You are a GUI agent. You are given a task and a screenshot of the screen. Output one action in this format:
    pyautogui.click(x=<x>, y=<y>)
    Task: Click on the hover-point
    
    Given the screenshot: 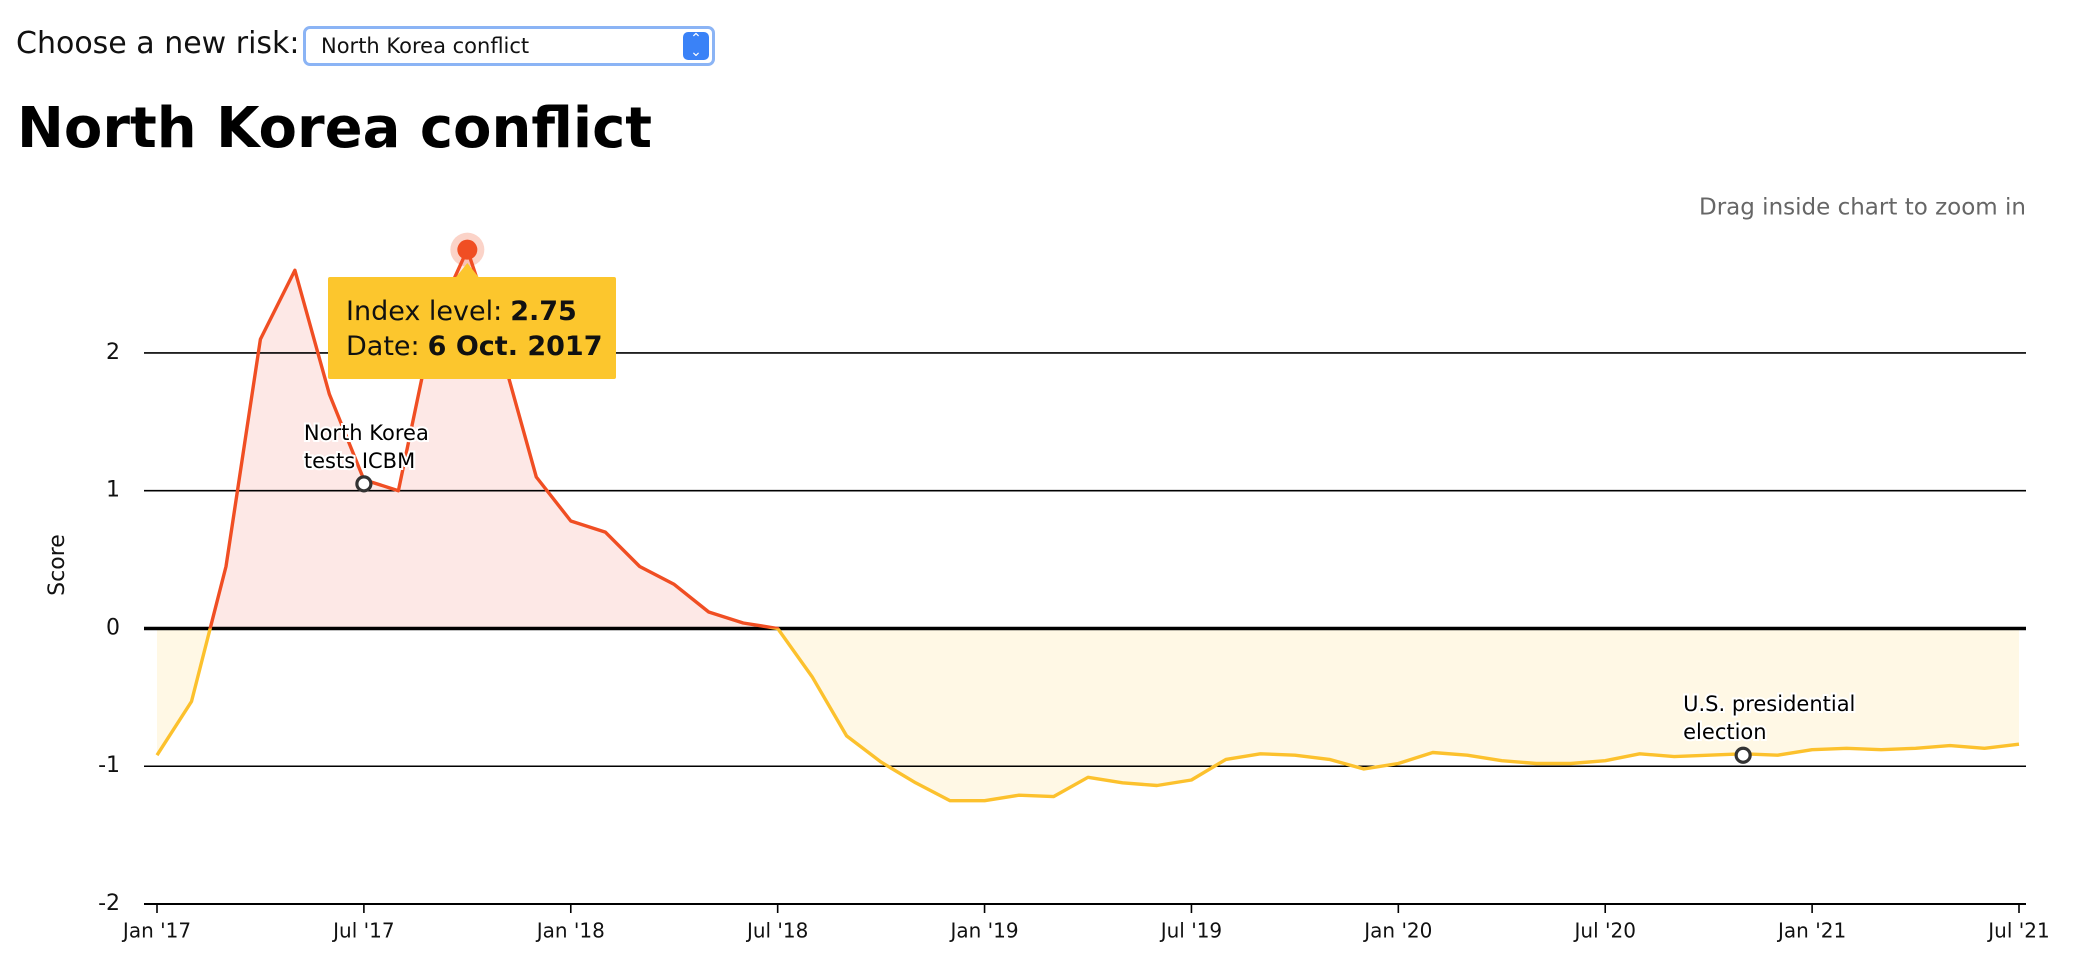 What is the action you would take?
    pyautogui.click(x=467, y=249)
    